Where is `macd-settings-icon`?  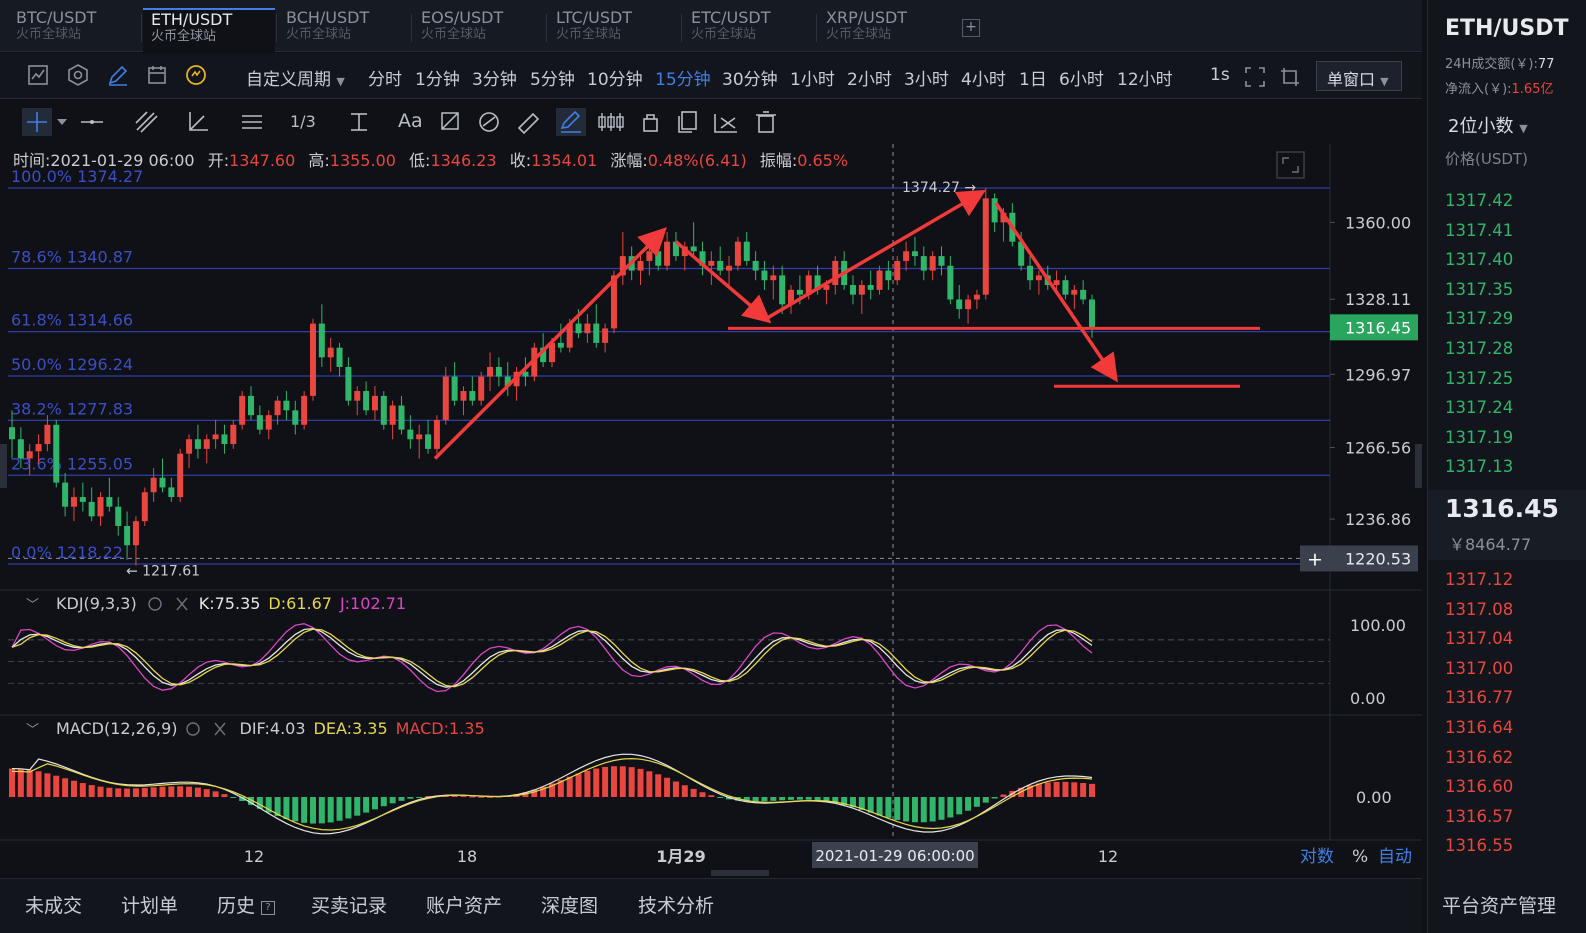 macd-settings-icon is located at coordinates (193, 729).